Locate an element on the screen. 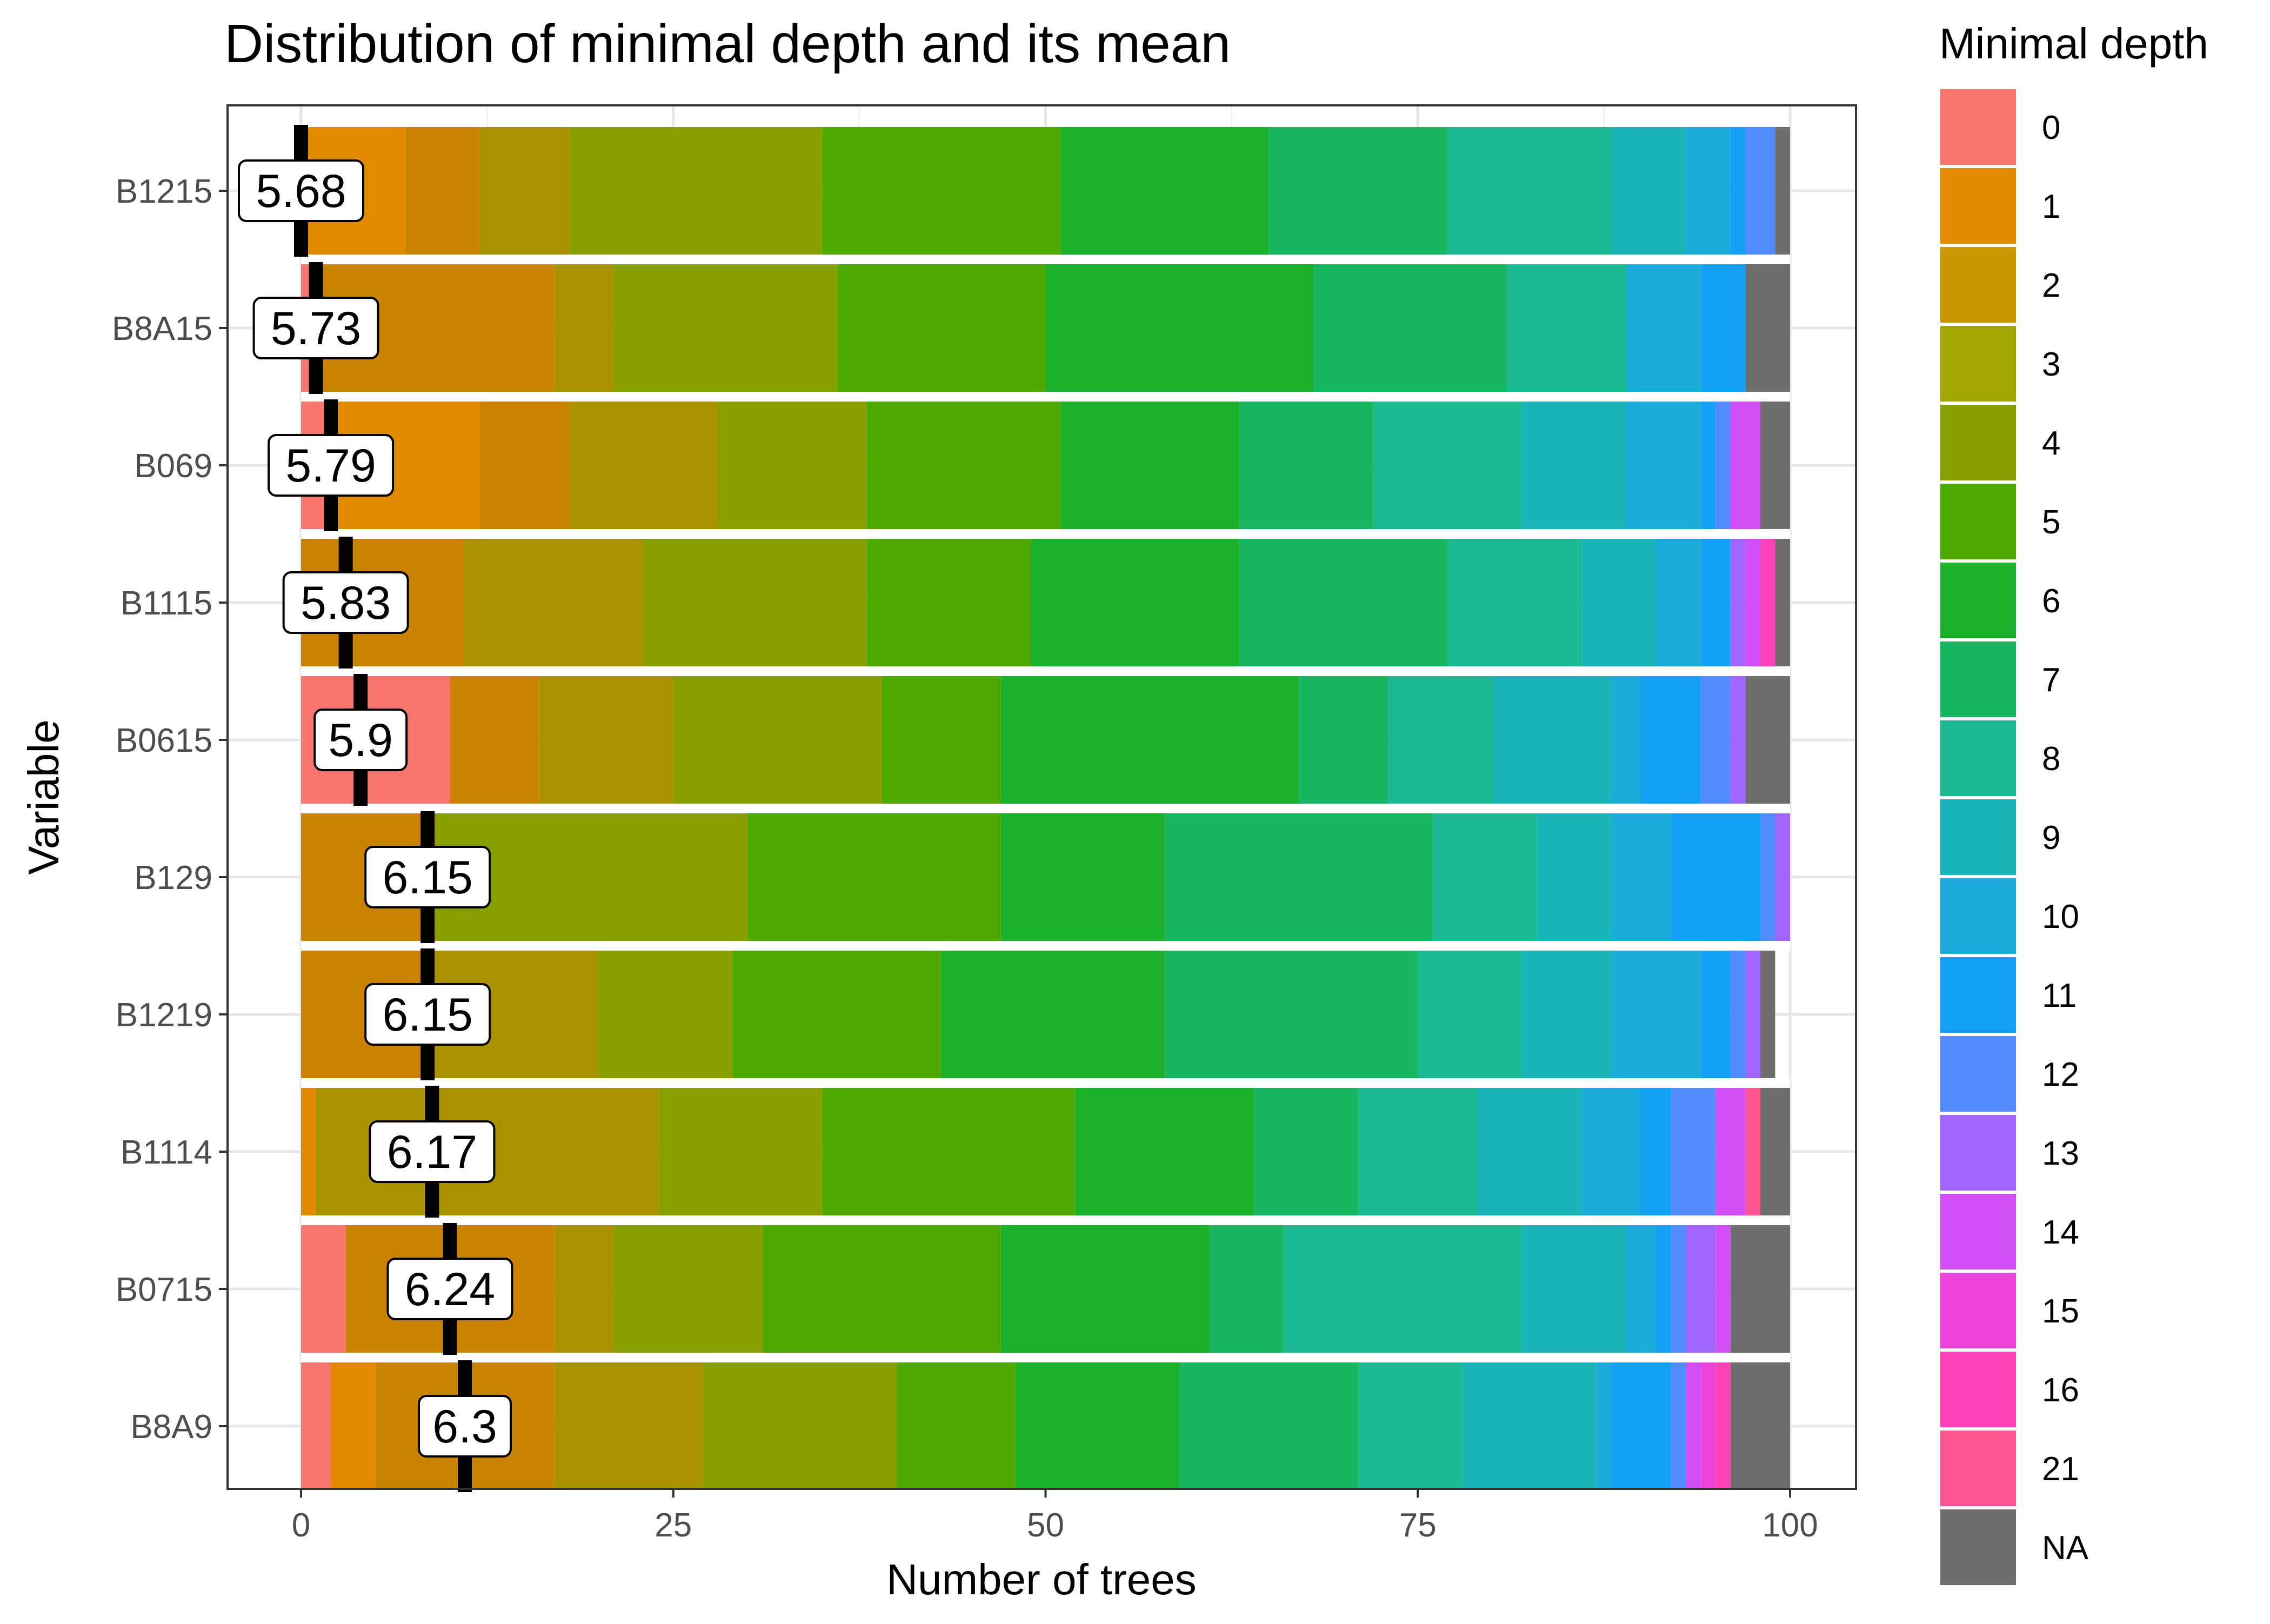  mean-label: 5.79 is located at coordinates (330, 466).